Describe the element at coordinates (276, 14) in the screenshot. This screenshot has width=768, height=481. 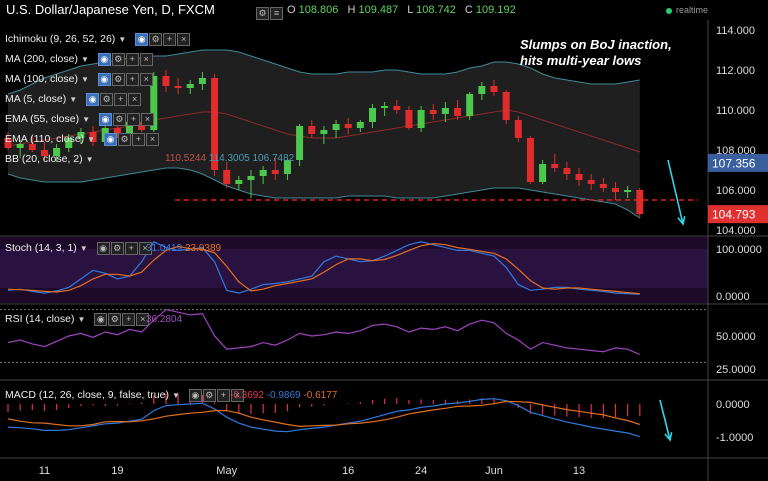
I see `more-icon: ≡` at that location.